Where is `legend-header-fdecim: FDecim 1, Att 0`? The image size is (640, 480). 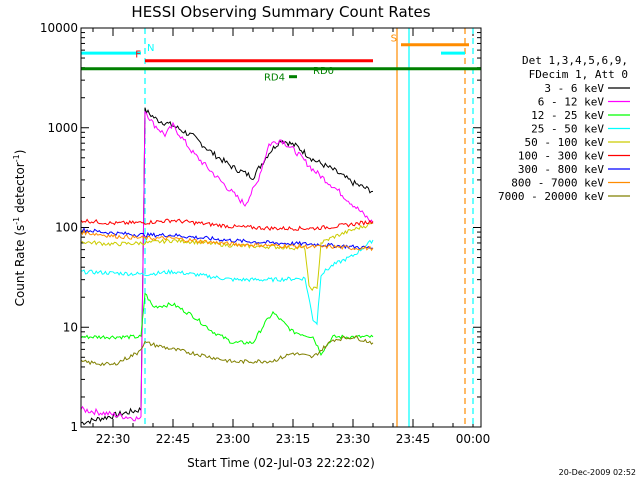 legend-header-fdecim: FDecim 1, Att 0 is located at coordinates (578, 74).